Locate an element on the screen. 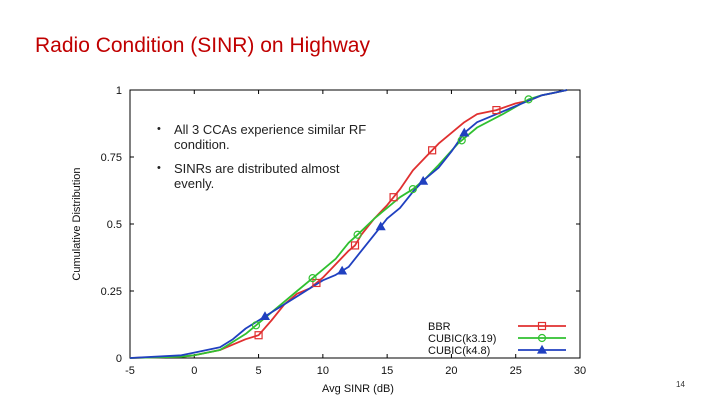 Image resolution: width=720 pixels, height=405 pixels. legend-label: BBR is located at coordinates (439, 327).